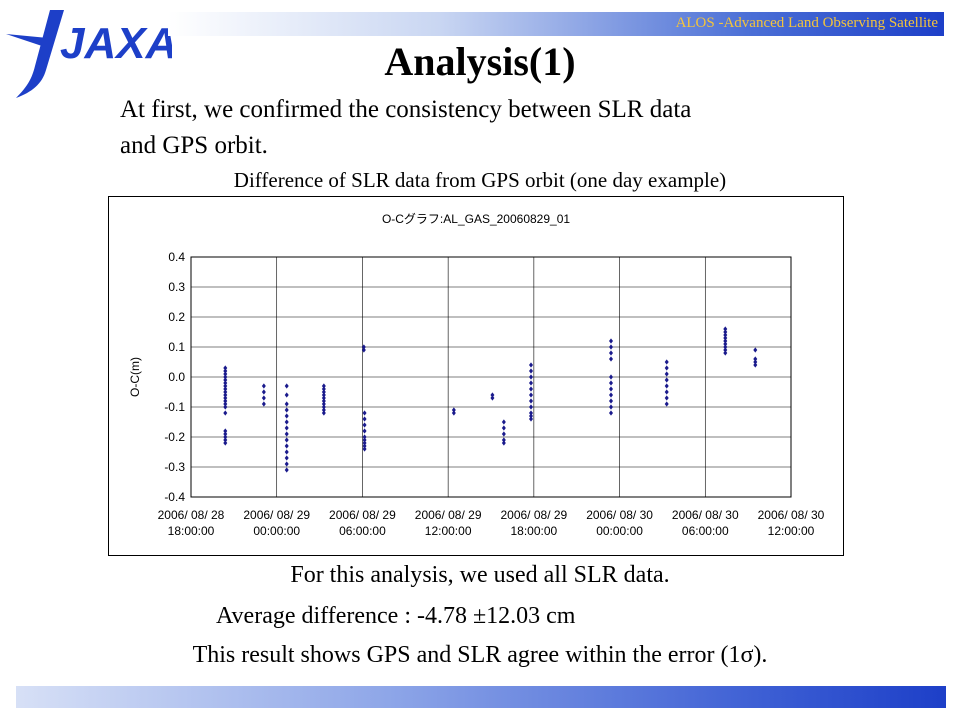 Image resolution: width=960 pixels, height=720 pixels. What do you see at coordinates (276, 515) in the screenshot?
I see `x-tick-label-date: 2006/ 08/ 29` at bounding box center [276, 515].